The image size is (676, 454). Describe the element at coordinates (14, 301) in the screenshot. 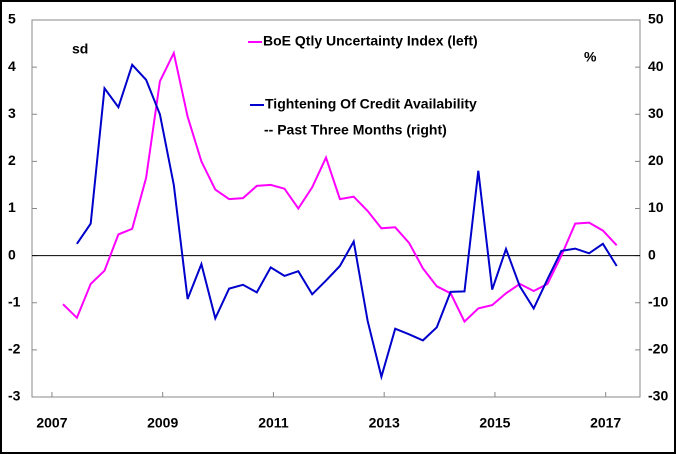

I see `y-tick-label: -1` at that location.